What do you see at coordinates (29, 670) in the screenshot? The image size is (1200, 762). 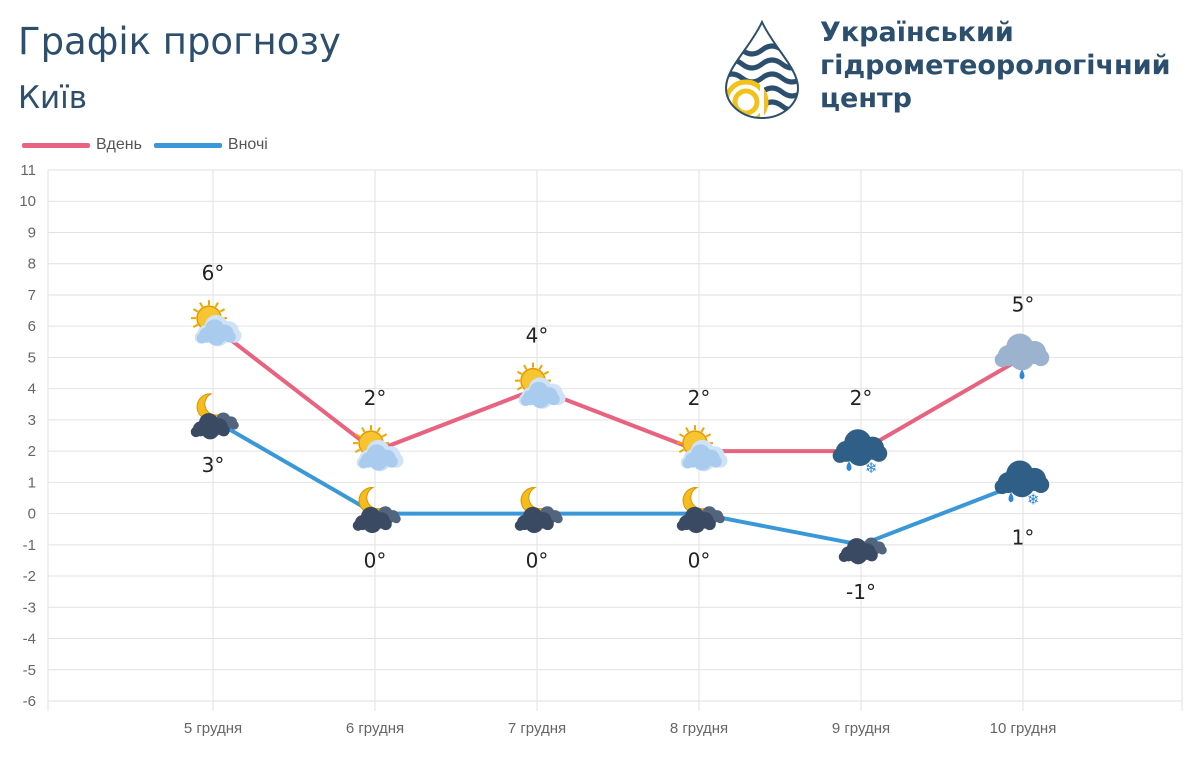 I see `y-tick-label: -5` at bounding box center [29, 670].